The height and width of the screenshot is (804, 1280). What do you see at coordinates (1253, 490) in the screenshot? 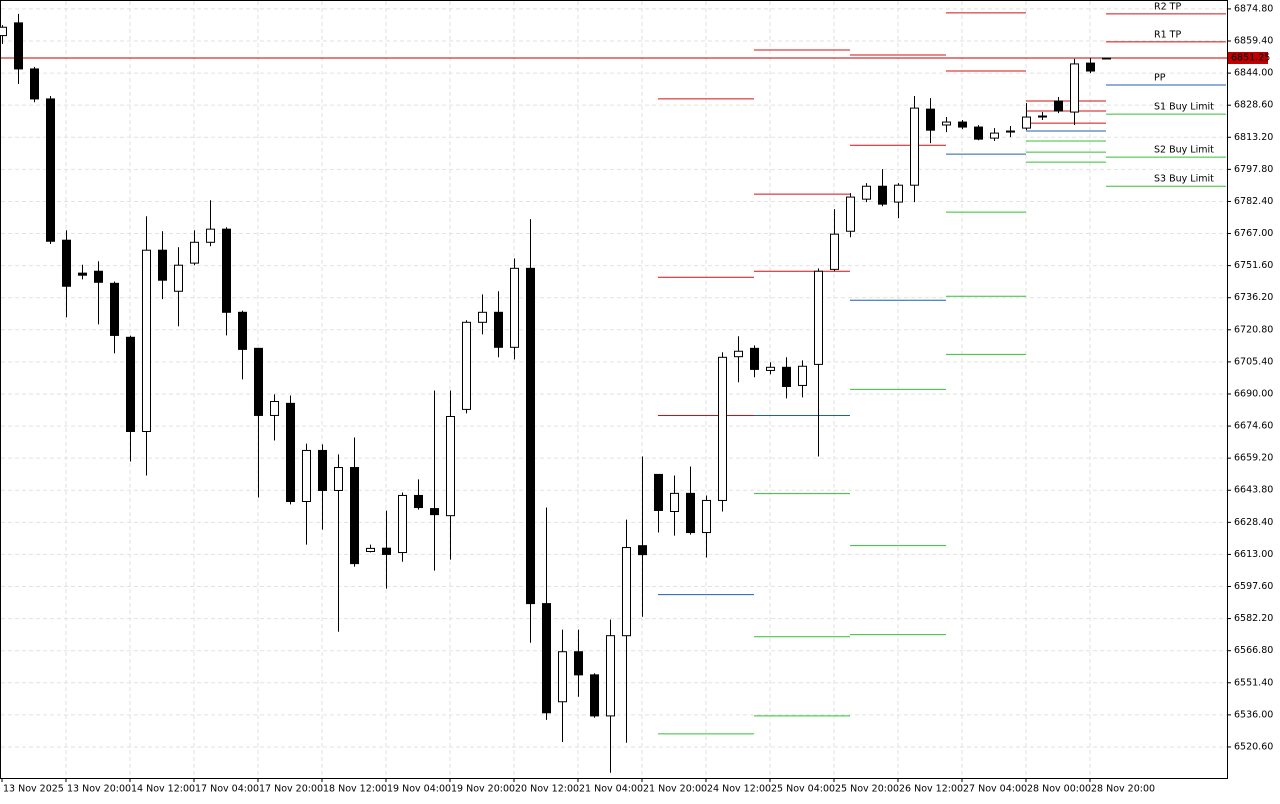
I see `y-tick-label: 6643.80` at bounding box center [1253, 490].